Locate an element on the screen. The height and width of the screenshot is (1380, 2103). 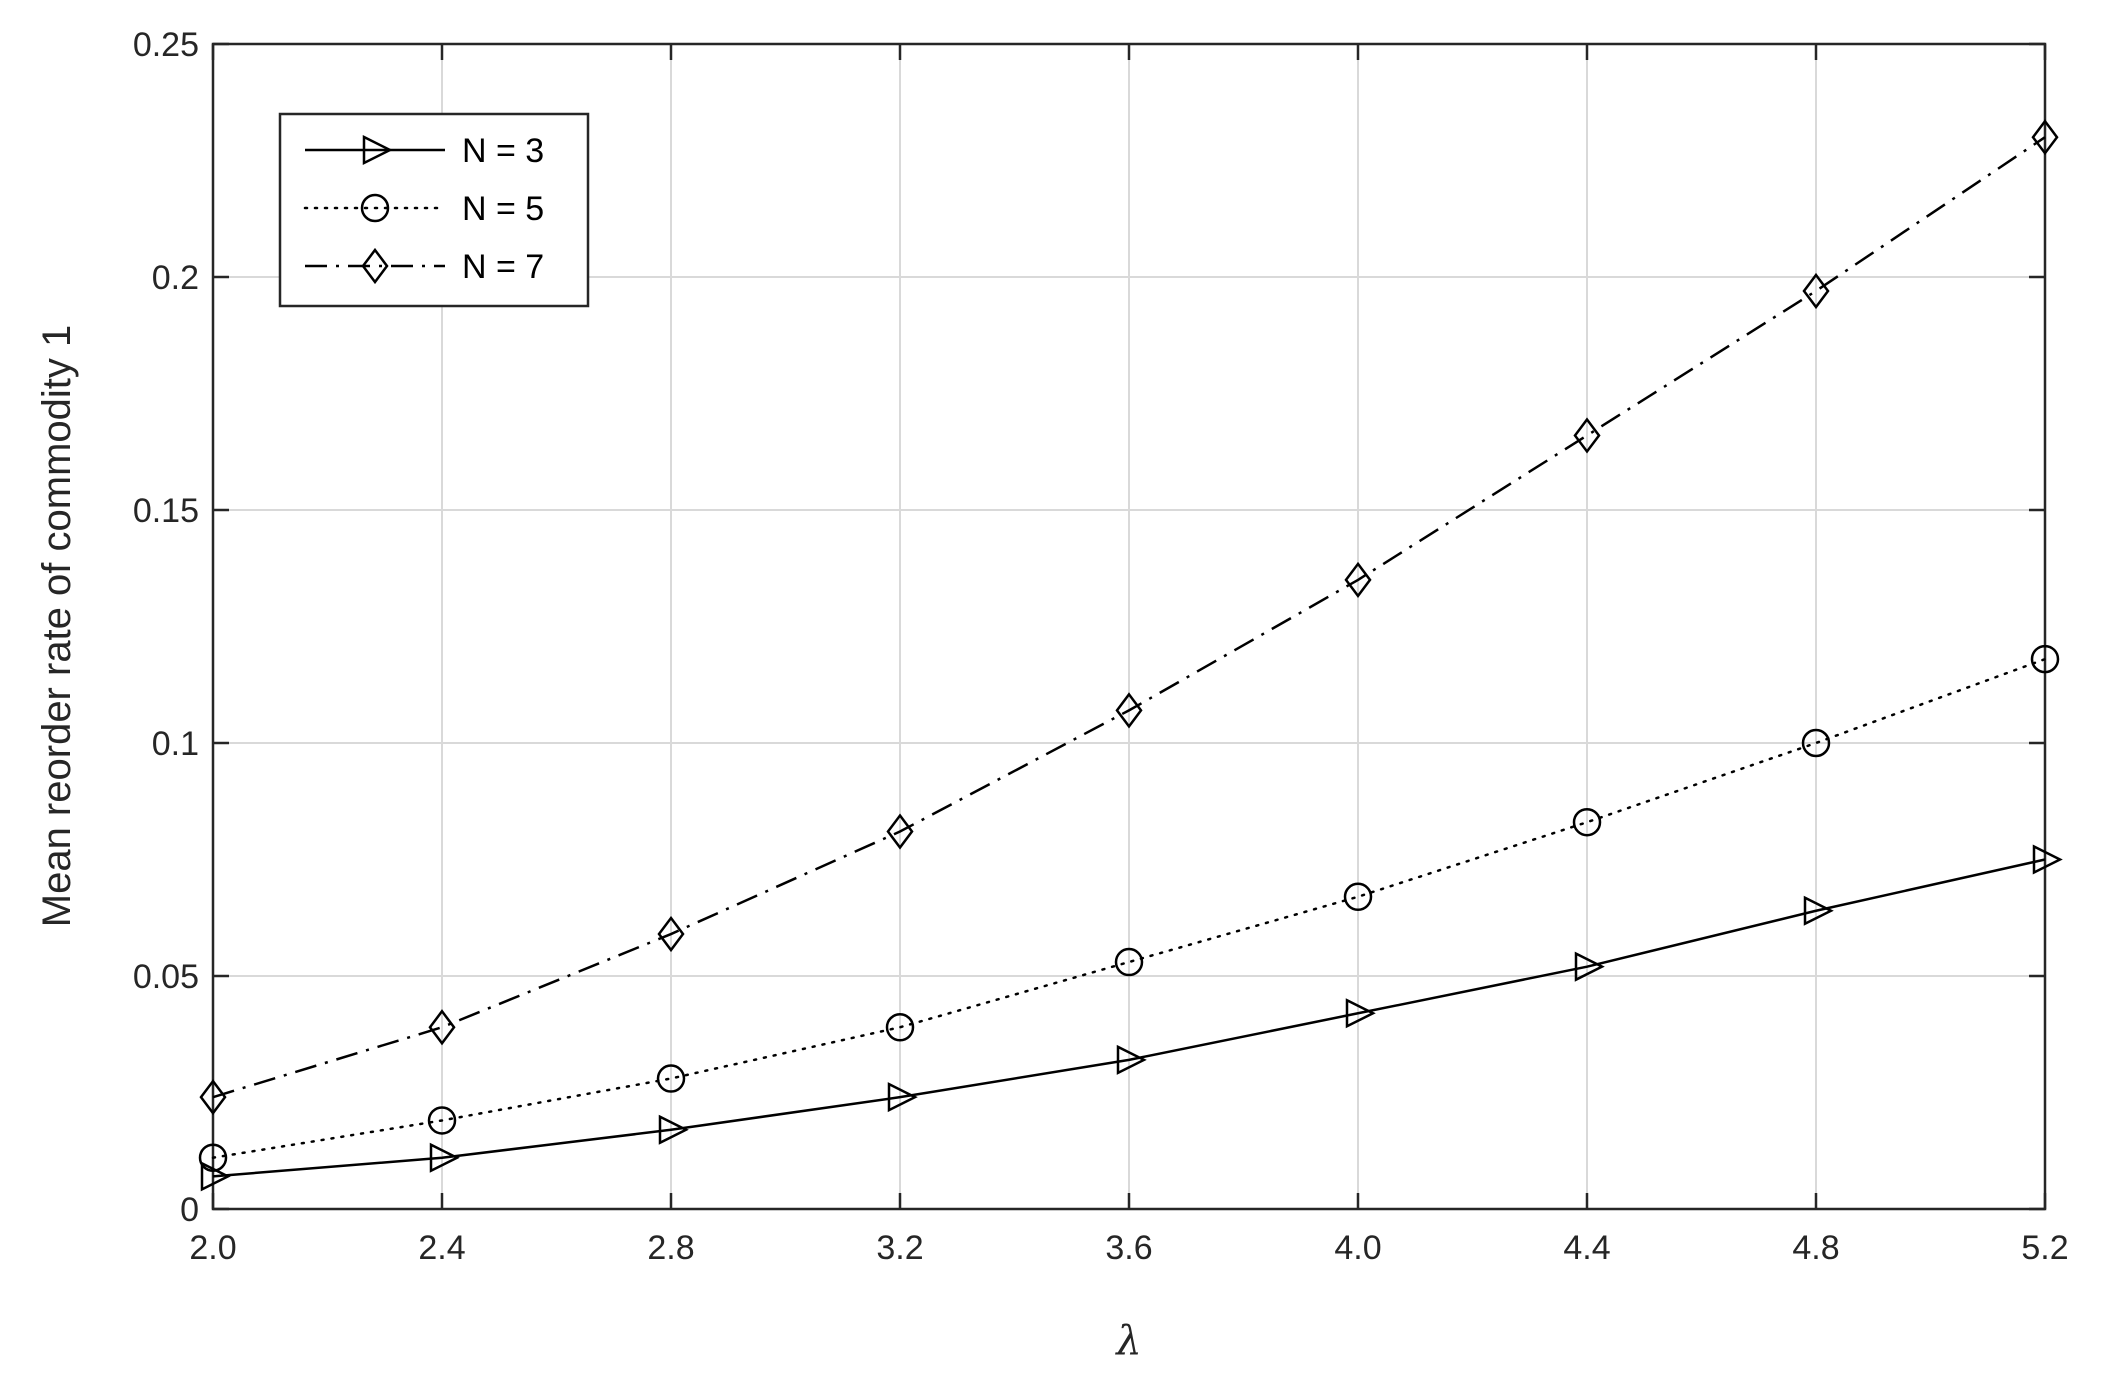
x-tick-label: 2.4 is located at coordinates (441, 1248).